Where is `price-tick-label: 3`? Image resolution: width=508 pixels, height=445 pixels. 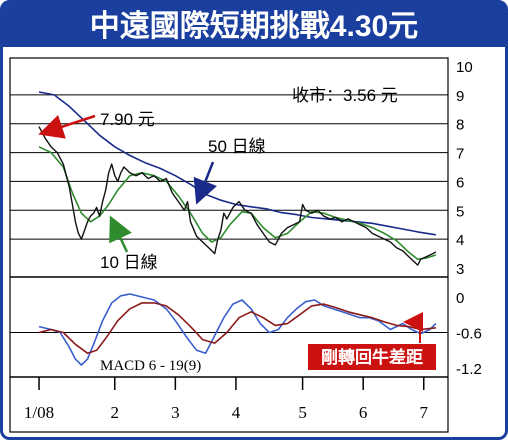 price-tick-label: 3 is located at coordinates (460, 269).